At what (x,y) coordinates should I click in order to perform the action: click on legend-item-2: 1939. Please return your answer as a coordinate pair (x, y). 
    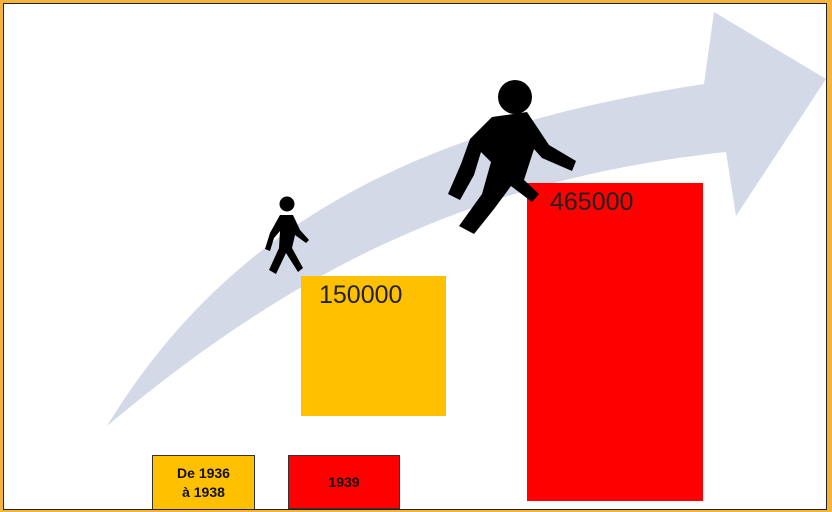
    Looking at the image, I should click on (344, 482).